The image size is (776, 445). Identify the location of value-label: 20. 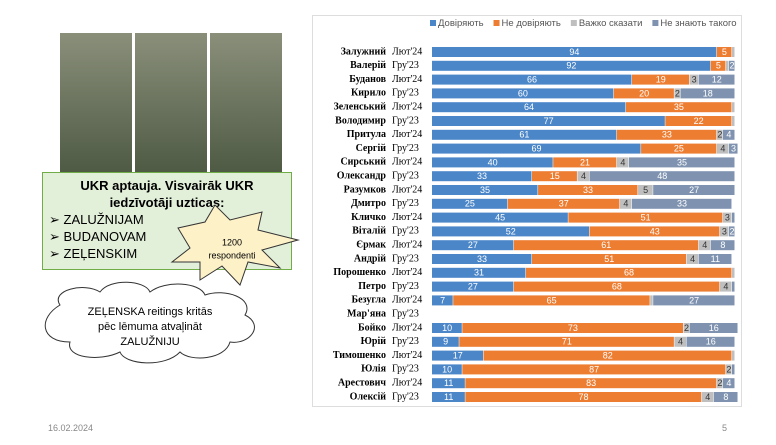
(644, 93).